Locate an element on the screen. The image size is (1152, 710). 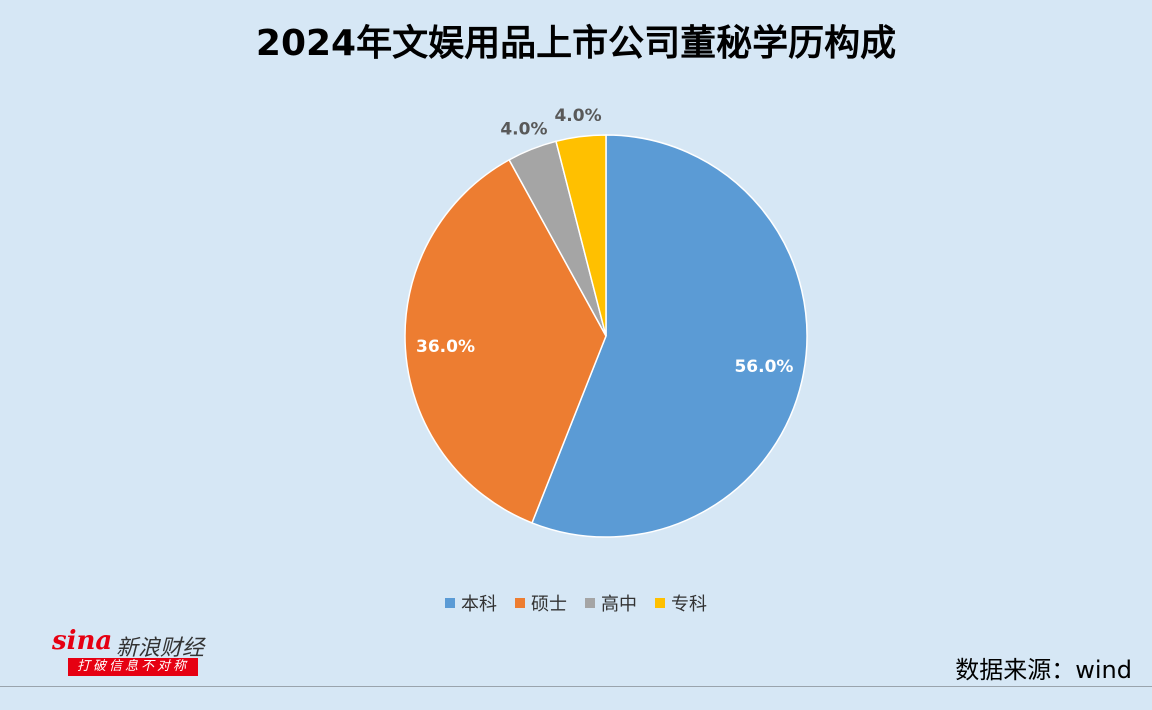
legend-label: 高中 is located at coordinates (619, 604).